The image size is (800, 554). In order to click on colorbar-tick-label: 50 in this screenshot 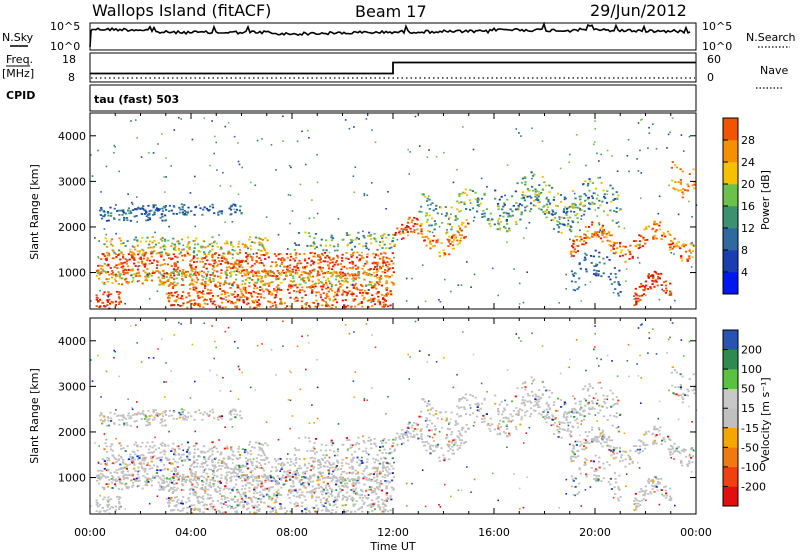, I will do `click(748, 389)`.